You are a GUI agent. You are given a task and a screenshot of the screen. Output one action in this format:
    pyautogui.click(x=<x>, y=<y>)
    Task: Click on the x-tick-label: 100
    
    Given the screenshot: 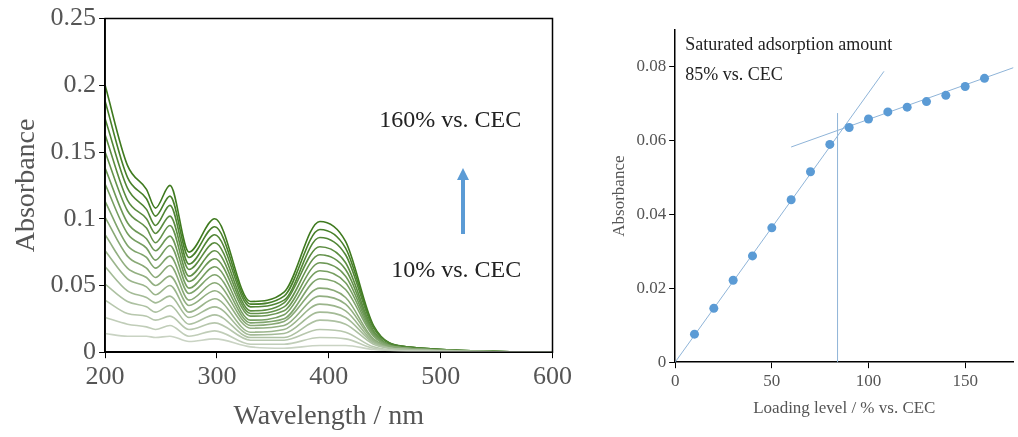 What is the action you would take?
    pyautogui.click(x=868, y=380)
    